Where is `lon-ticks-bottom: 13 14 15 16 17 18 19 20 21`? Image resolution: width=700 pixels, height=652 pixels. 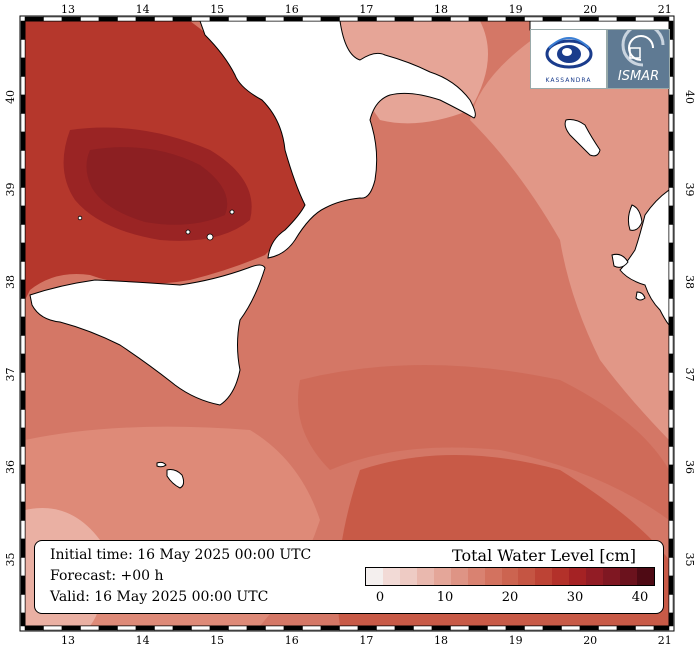 lon-ticks-bottom: 13 14 15 16 17 18 19 20 21 is located at coordinates (366, 640).